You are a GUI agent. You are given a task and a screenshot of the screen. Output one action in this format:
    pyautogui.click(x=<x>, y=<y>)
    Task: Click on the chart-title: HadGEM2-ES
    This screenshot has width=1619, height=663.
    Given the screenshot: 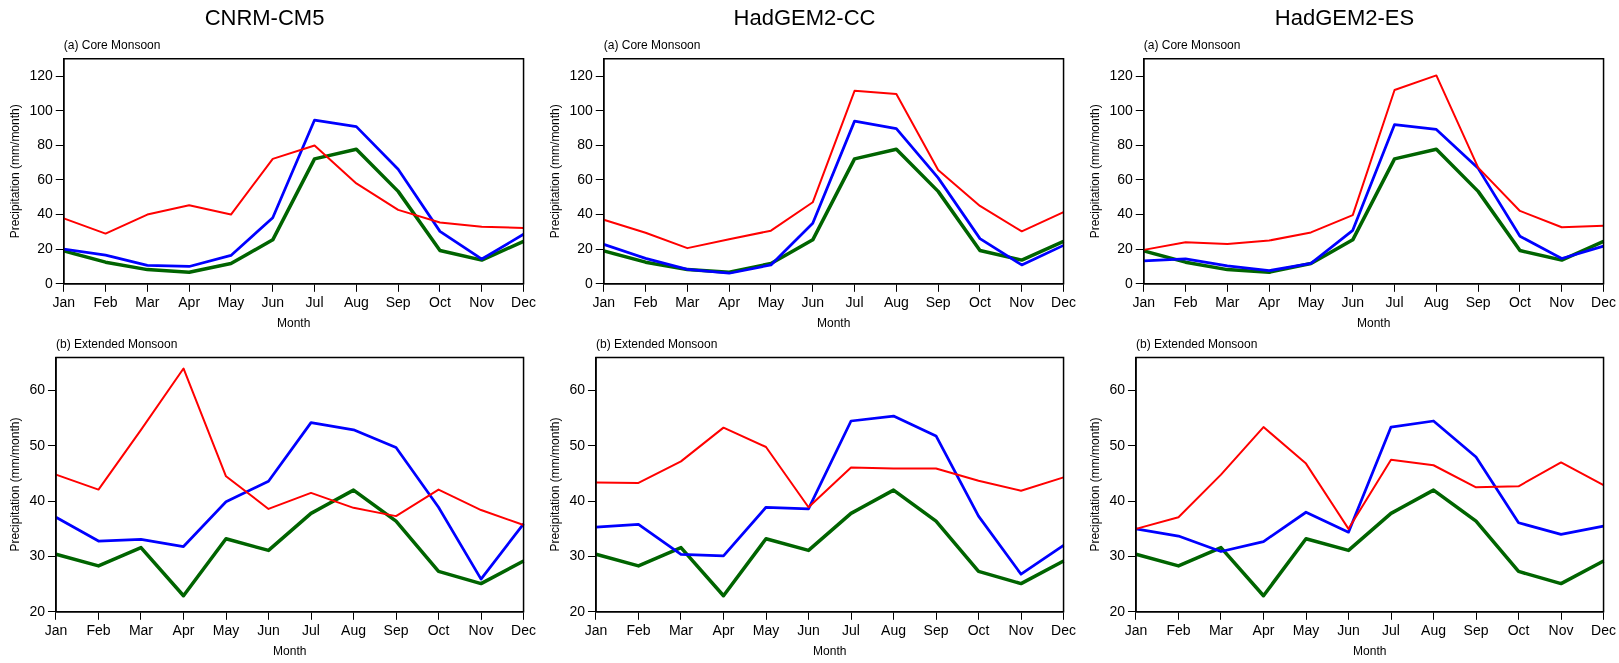 What is the action you would take?
    pyautogui.click(x=1344, y=18)
    